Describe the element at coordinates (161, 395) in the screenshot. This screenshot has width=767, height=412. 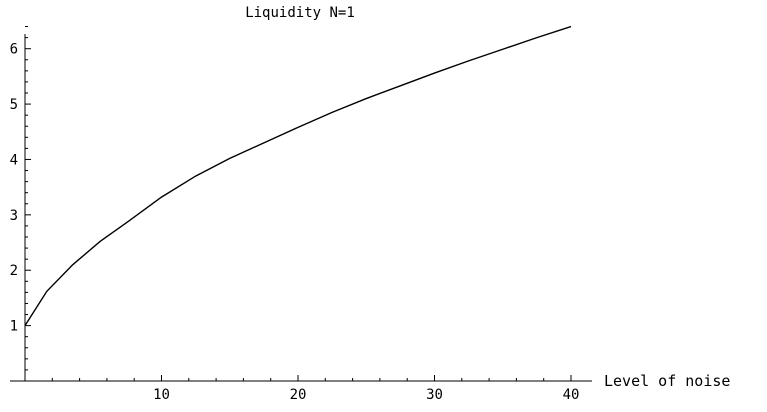
I see `x-tick-label: 10` at that location.